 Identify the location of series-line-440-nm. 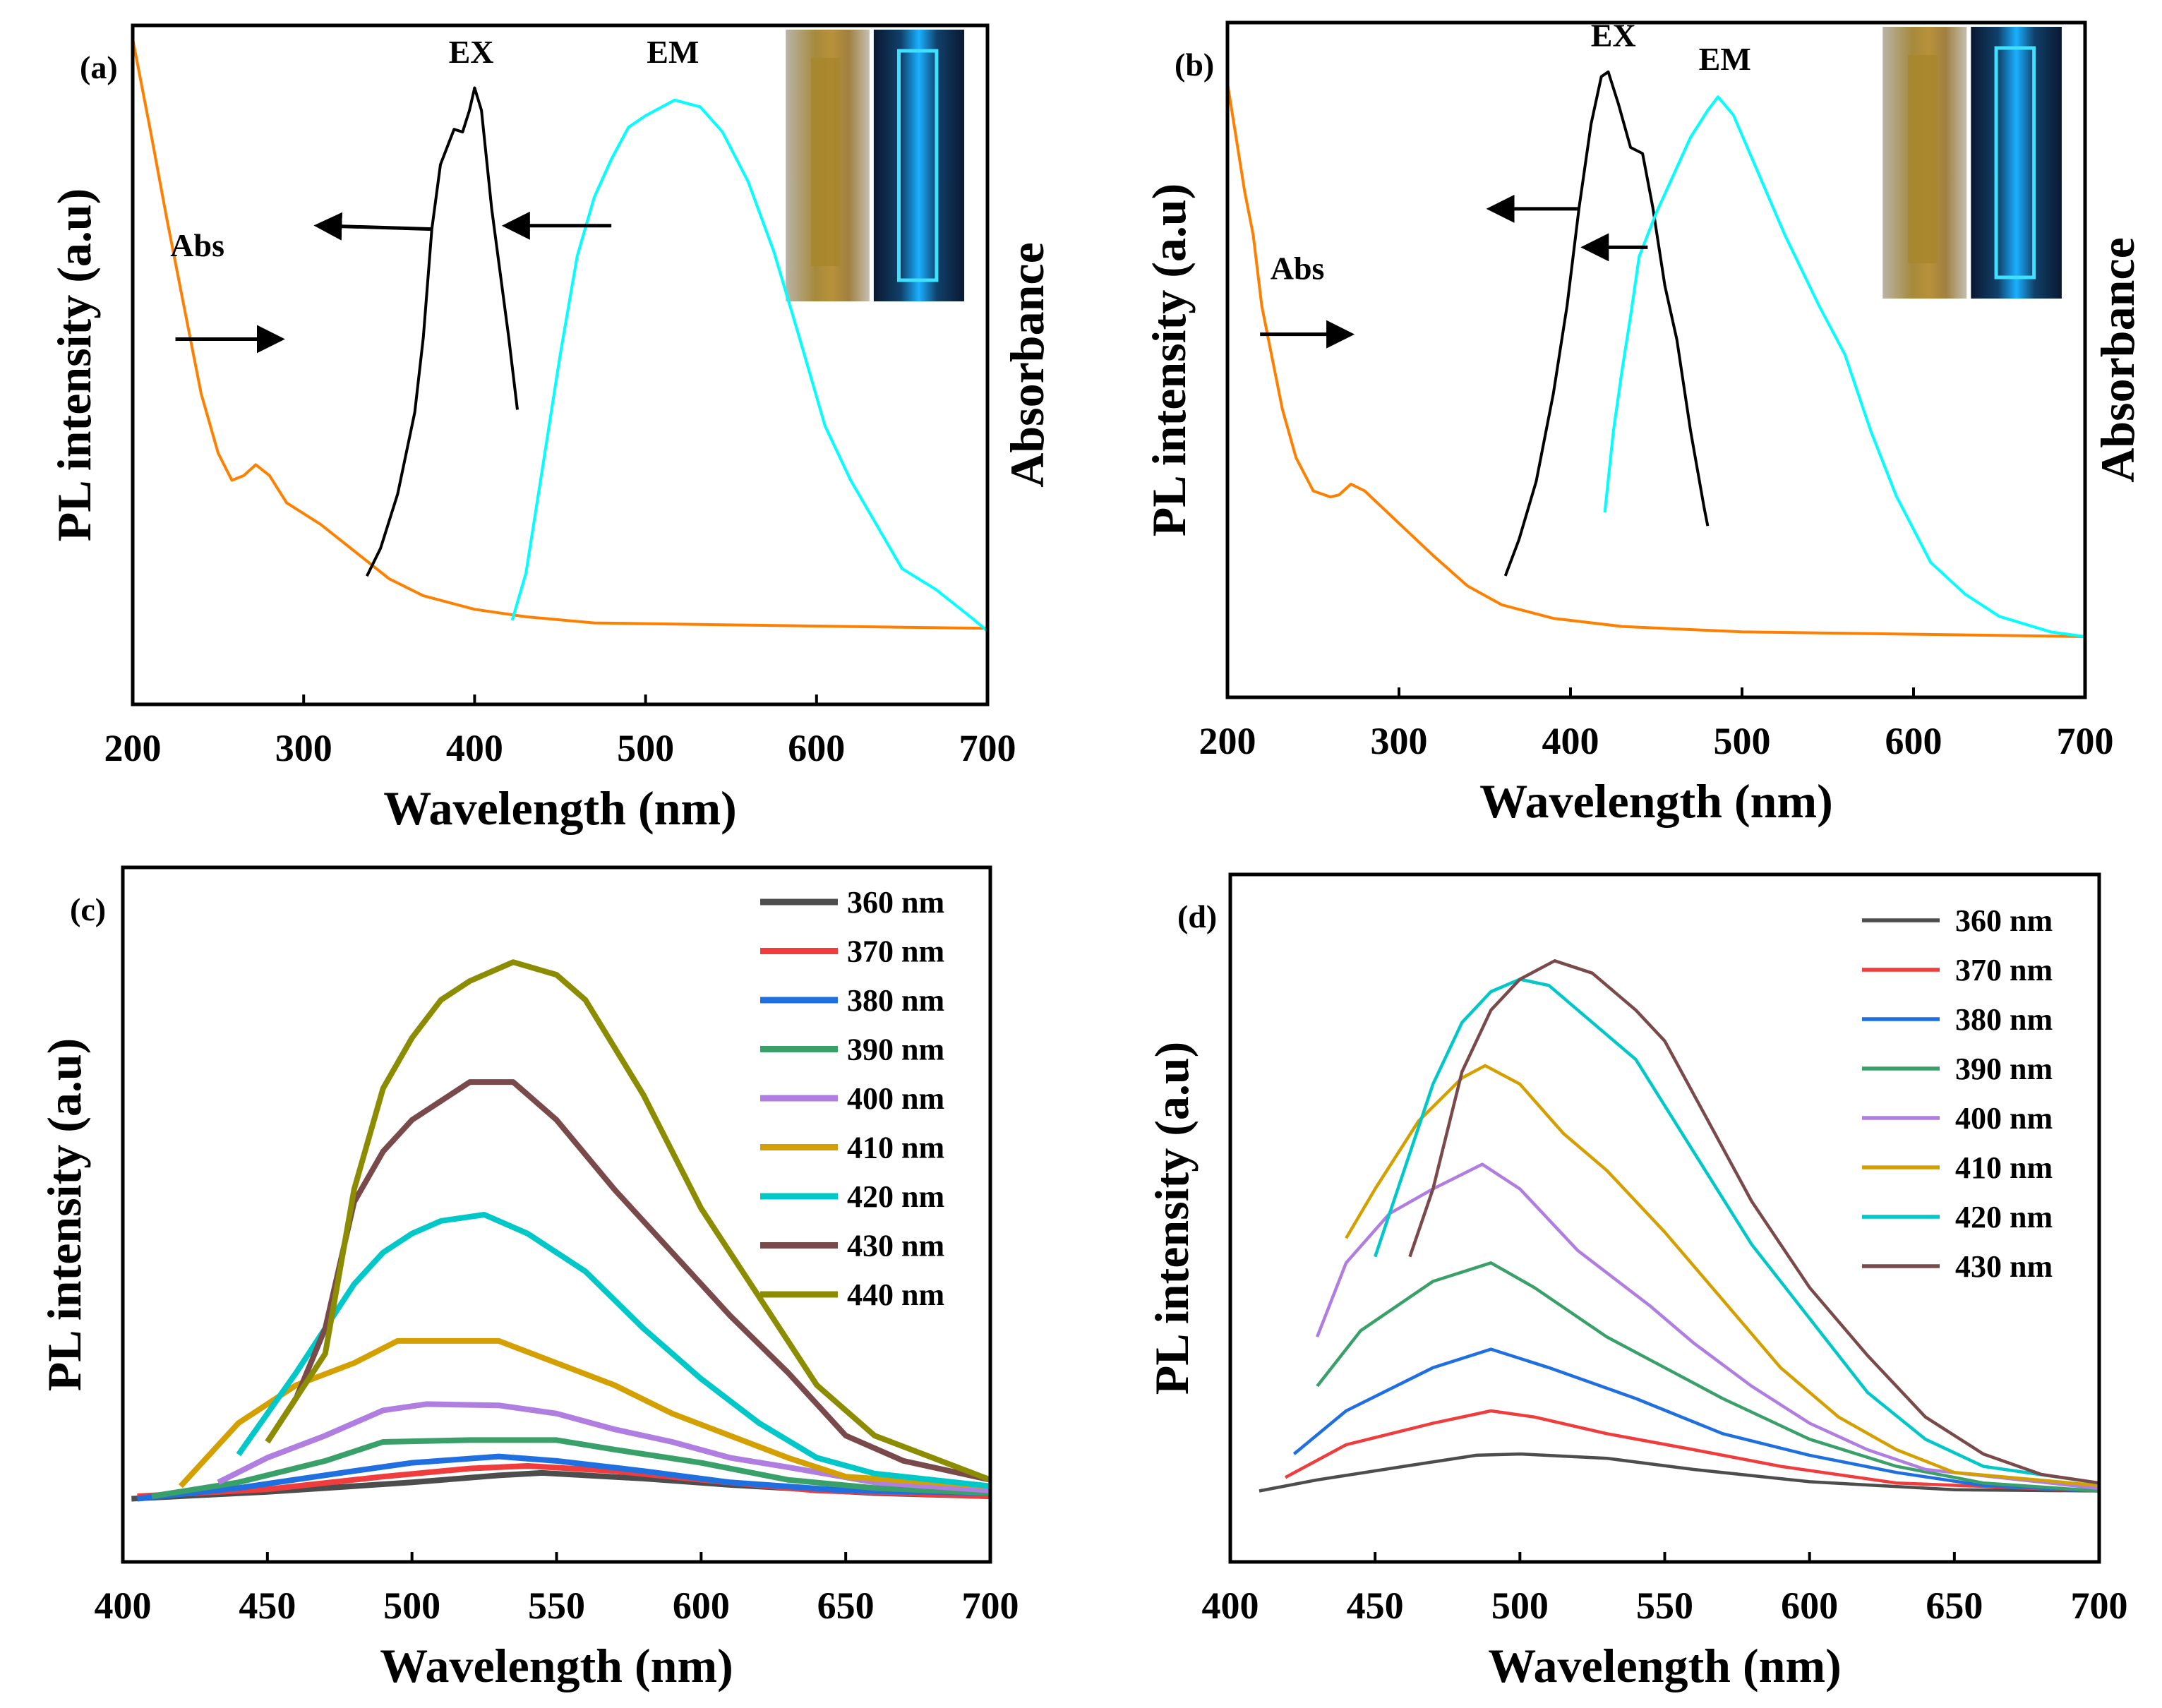
(628, 1221).